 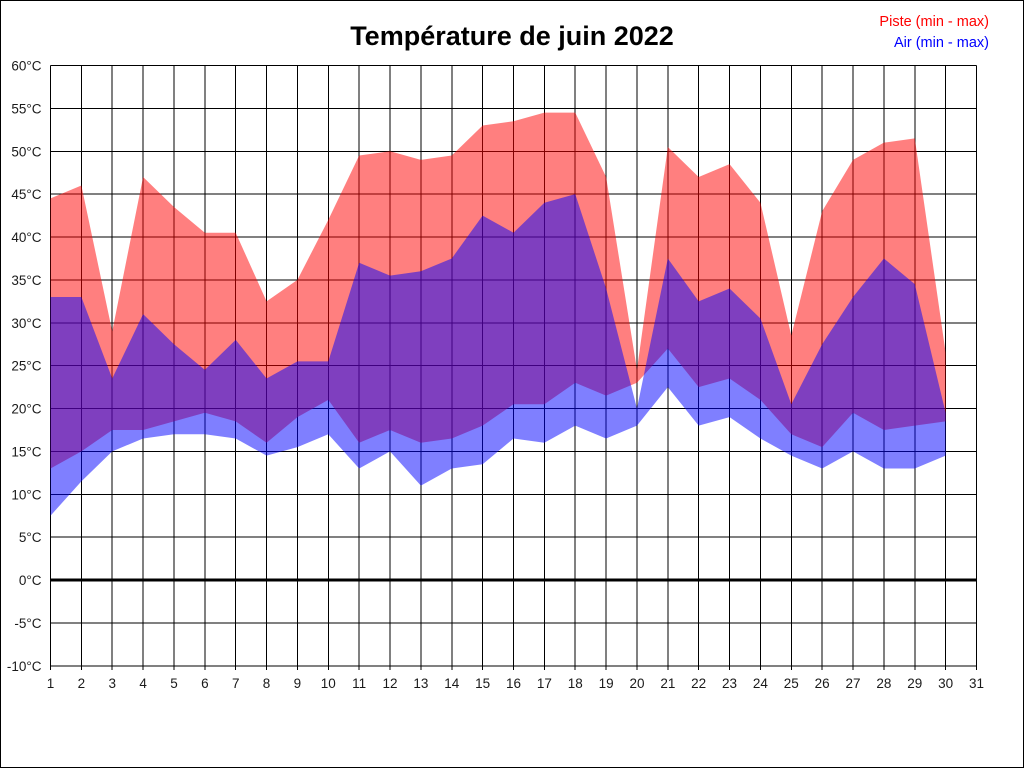 I want to click on x-tick-label: 1, so click(x=51, y=683).